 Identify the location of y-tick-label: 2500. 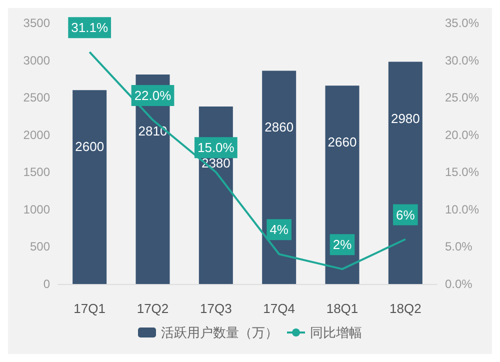
(36, 97).